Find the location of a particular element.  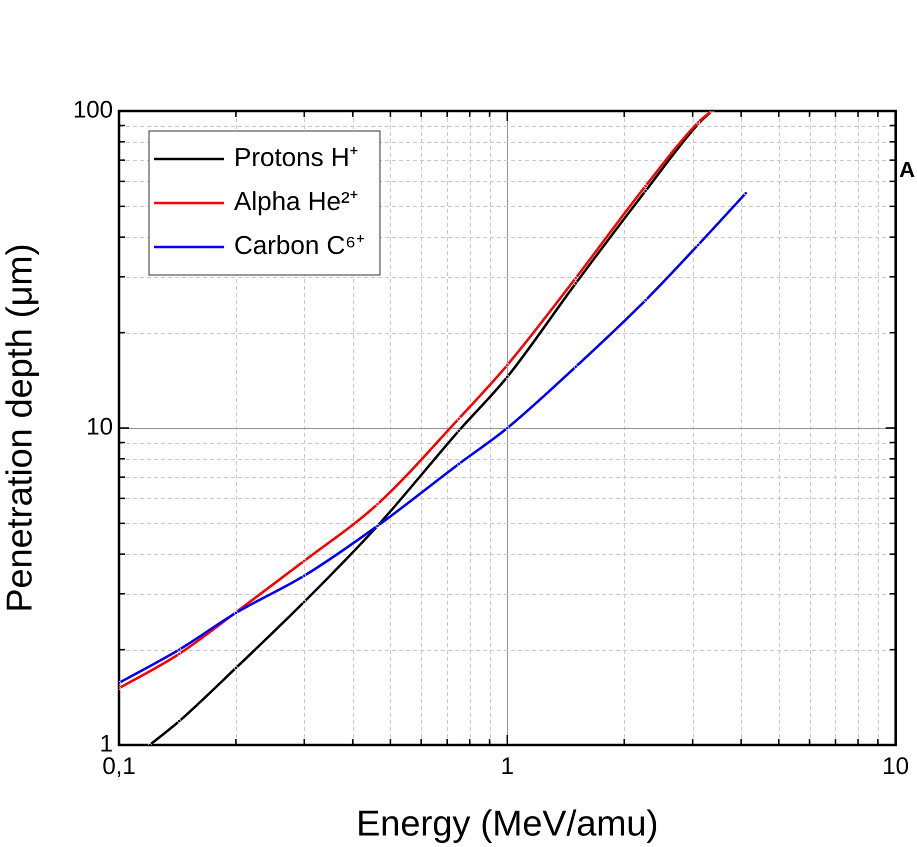

legend-label: Alpha He²⁺ is located at coordinates (296, 201).